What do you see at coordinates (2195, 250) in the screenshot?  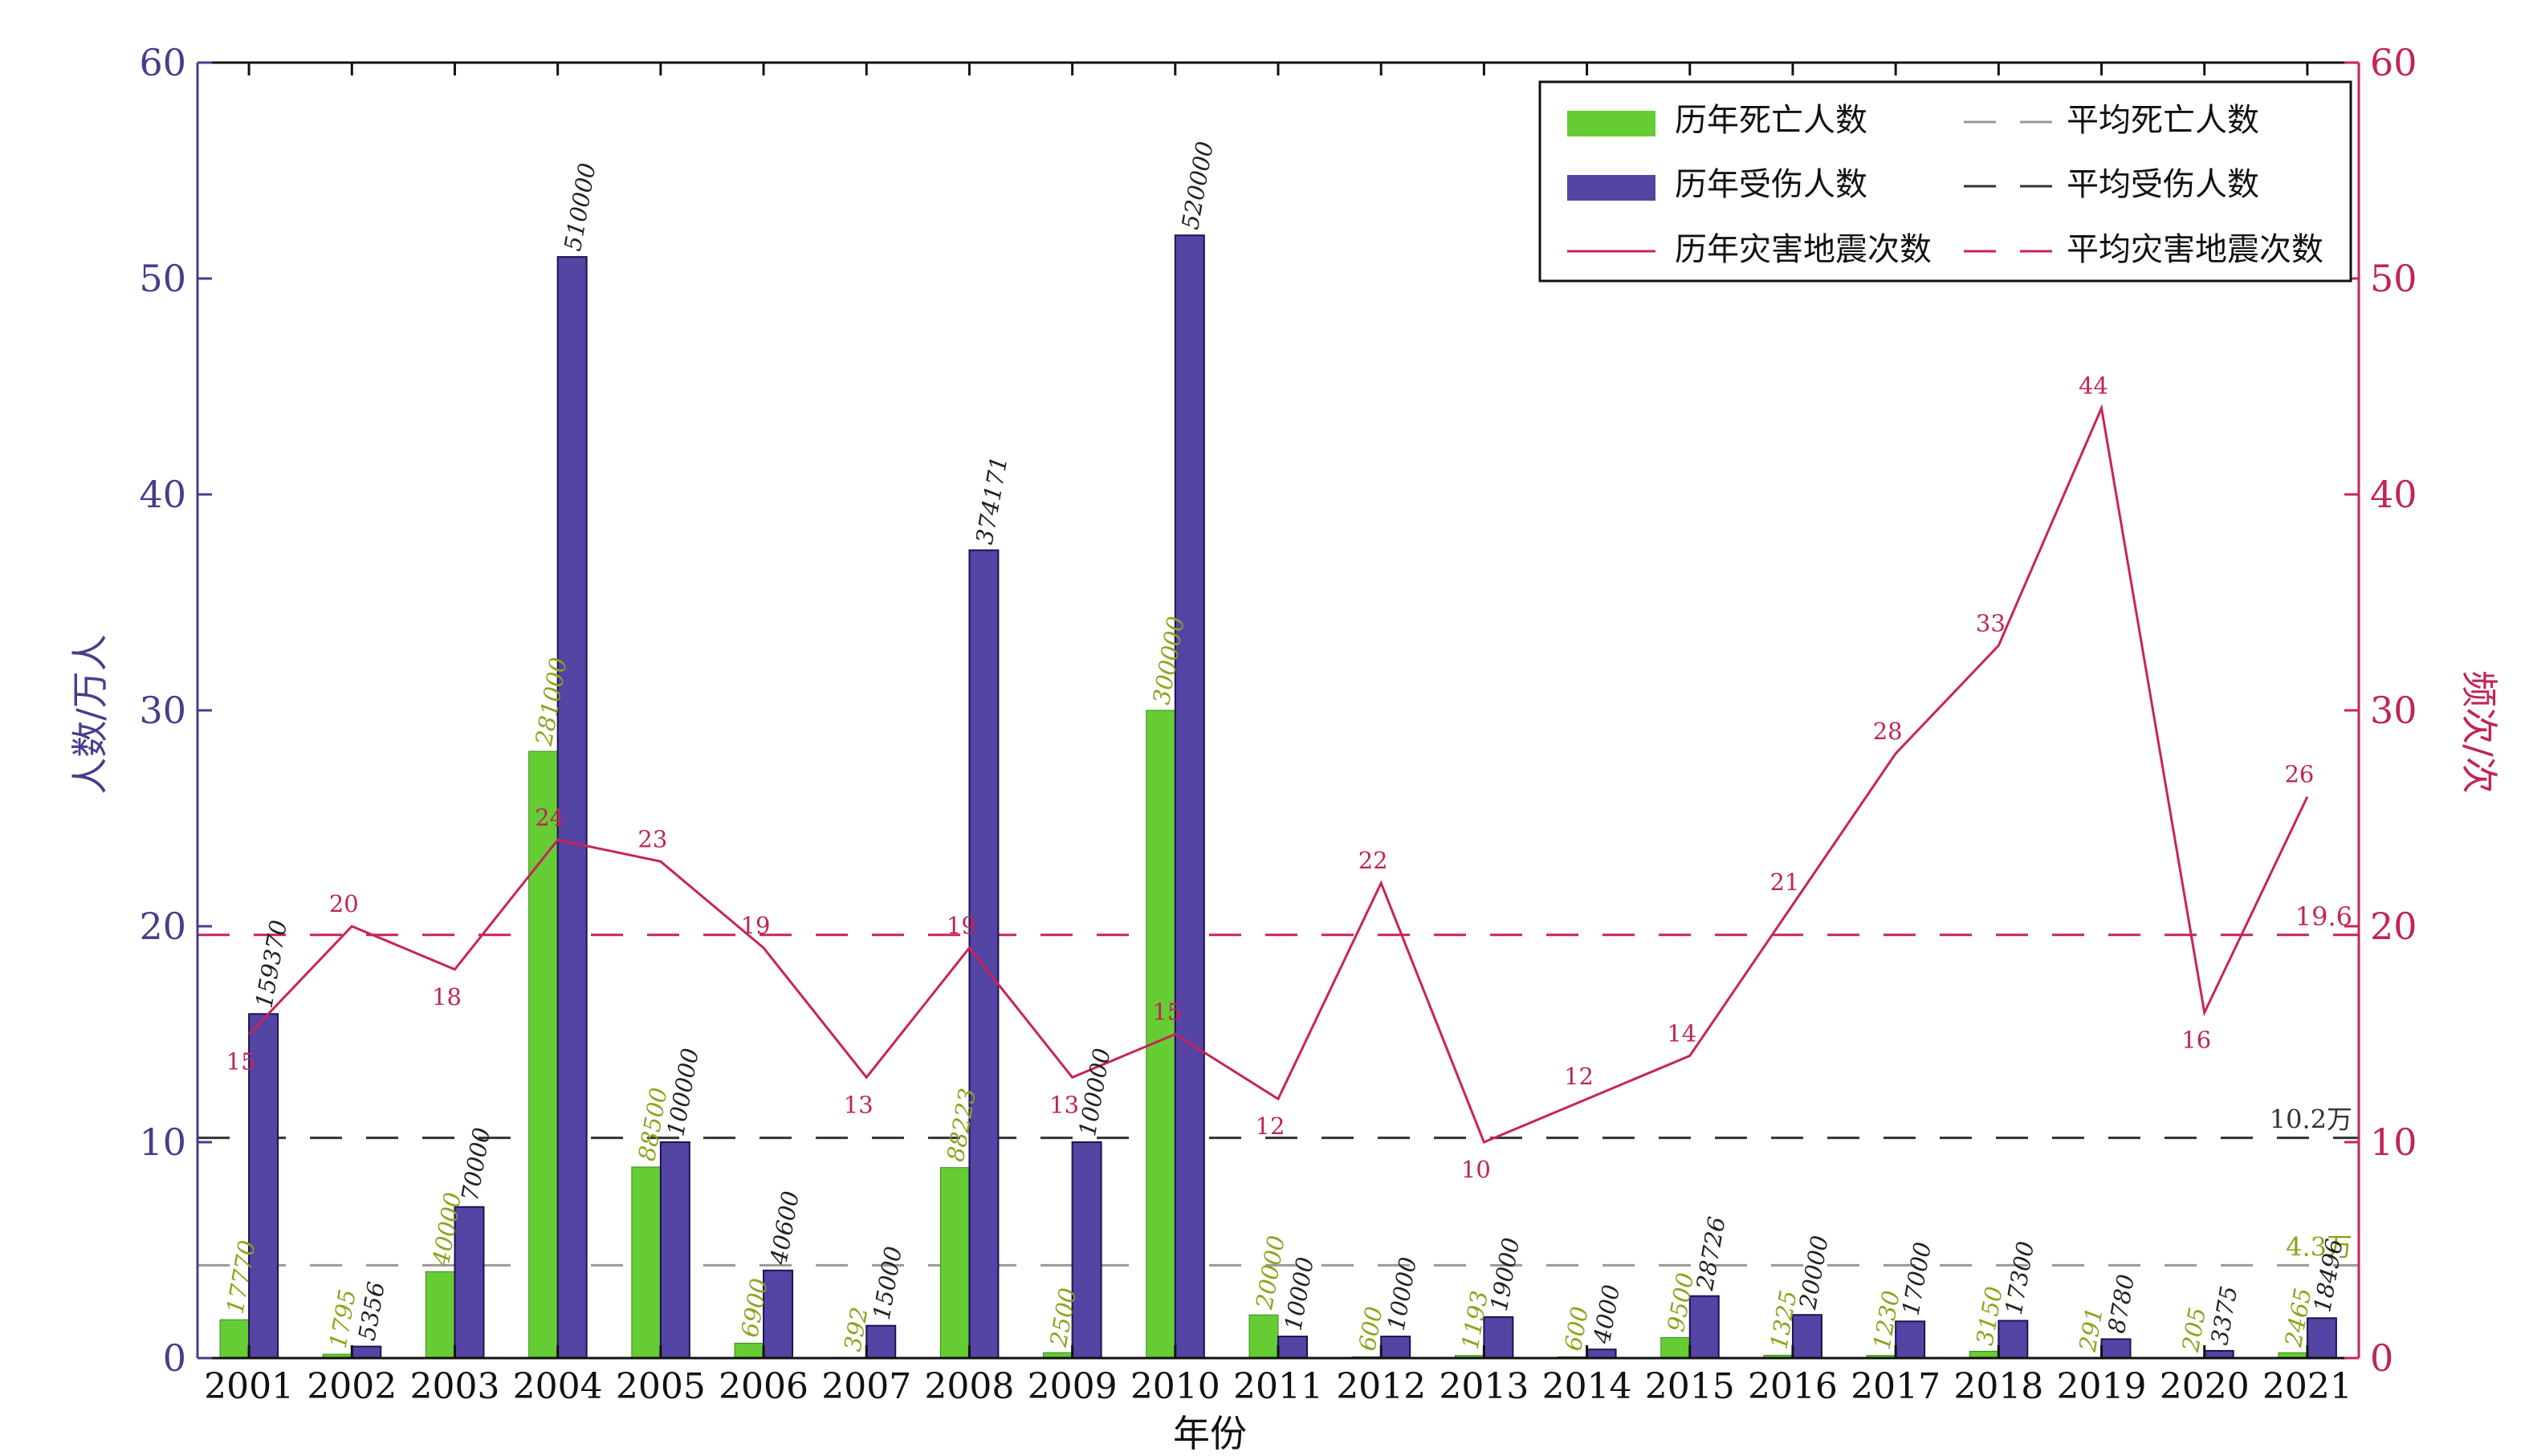 I see `legend-label-avg-count: 平均灾害地震次数` at bounding box center [2195, 250].